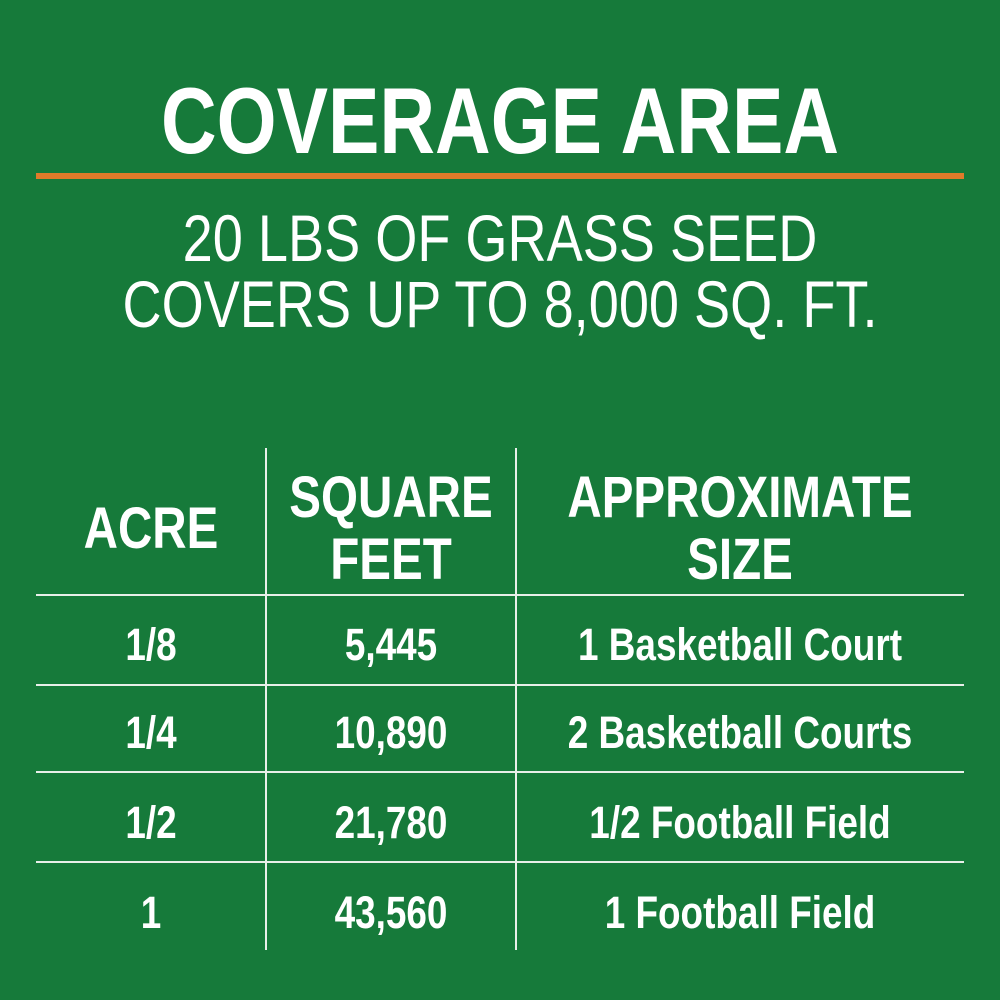  What do you see at coordinates (740, 644) in the screenshot?
I see `cell-approximate-size: 1 Basketball Court` at bounding box center [740, 644].